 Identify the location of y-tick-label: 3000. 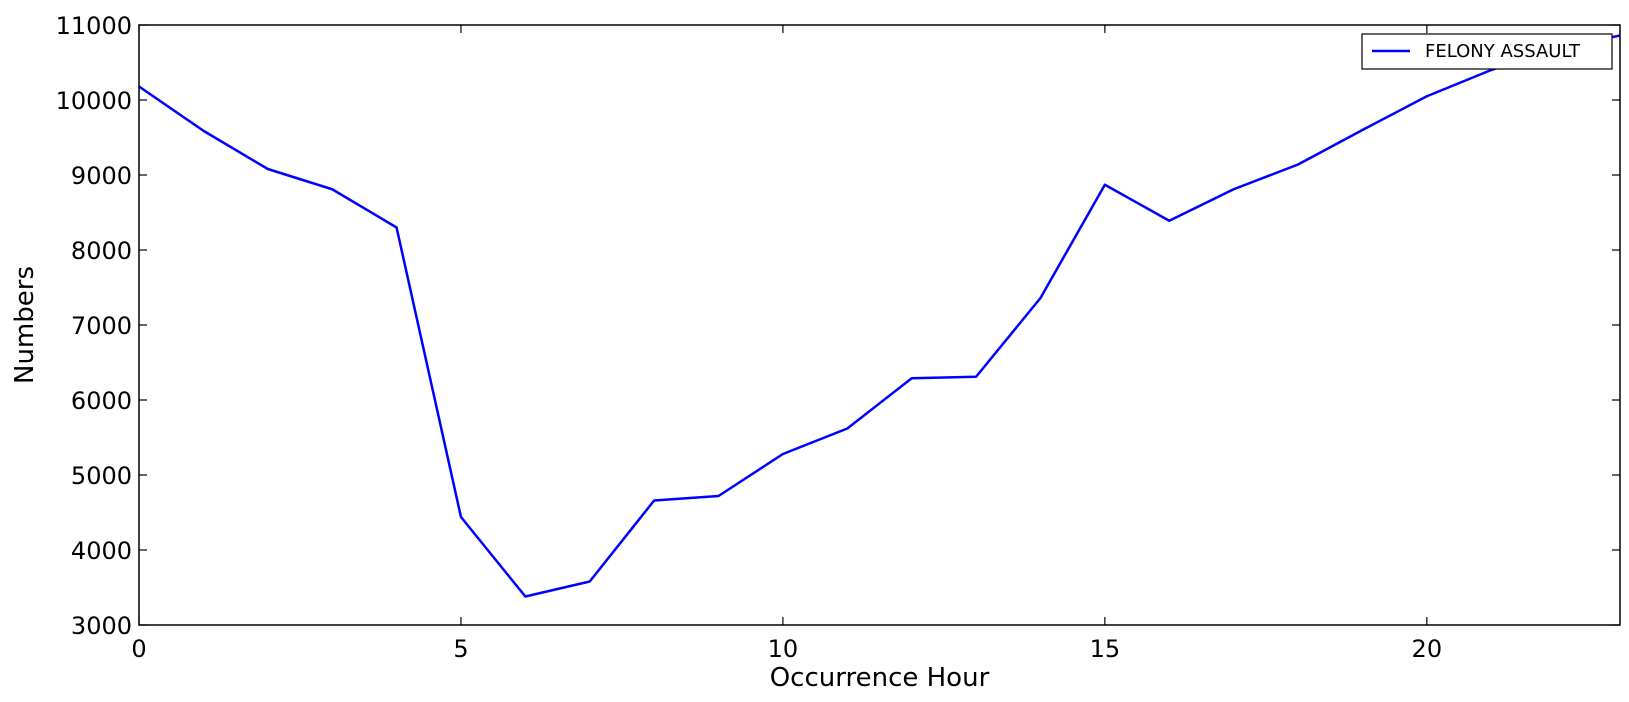
(101, 626).